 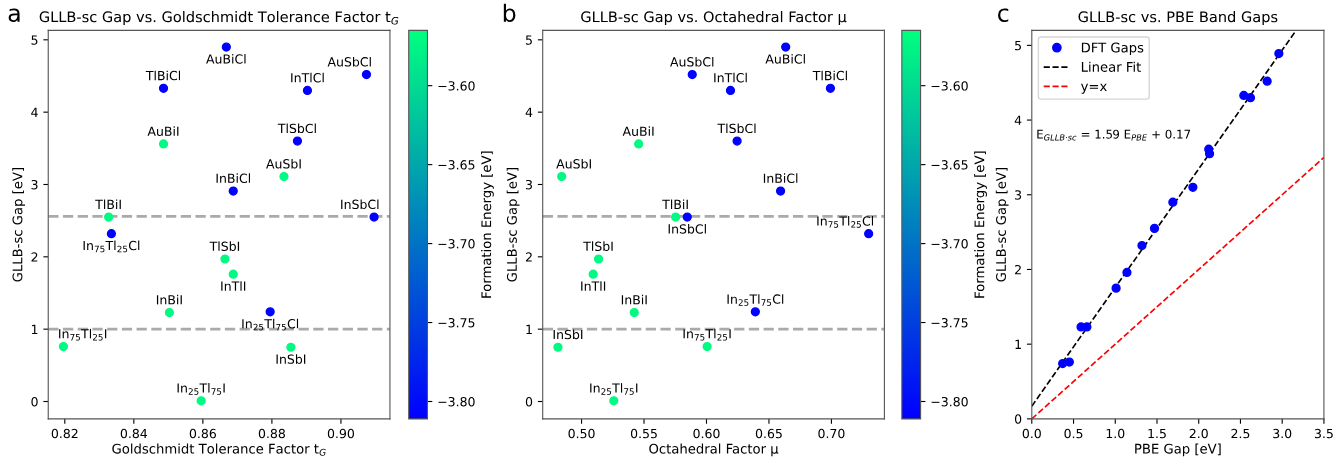 What do you see at coordinates (643, 433) in the screenshot?
I see `x-tick-label: 0.55` at bounding box center [643, 433].